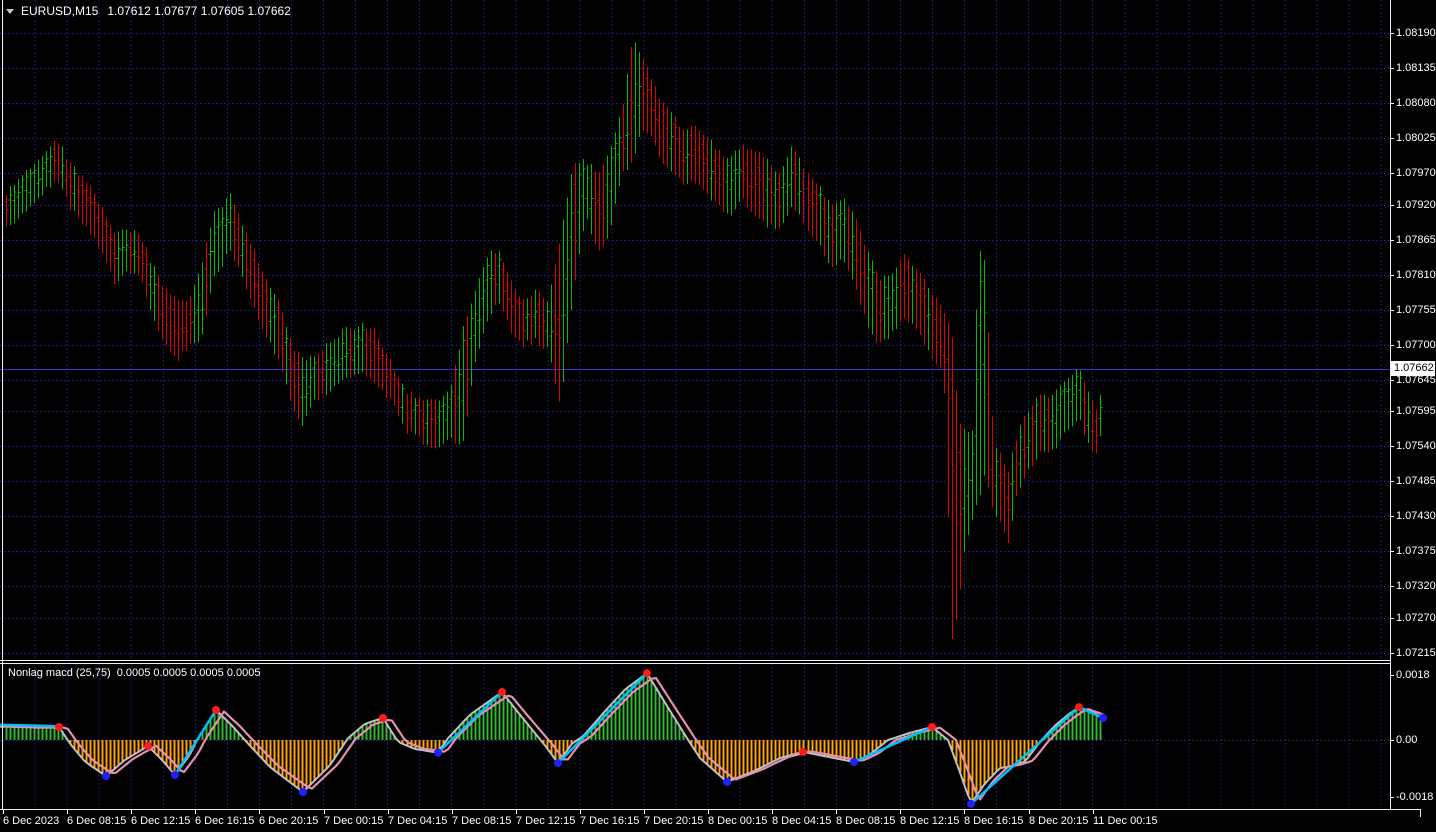  I want to click on price-axis-label: 1.07810, so click(1416, 275).